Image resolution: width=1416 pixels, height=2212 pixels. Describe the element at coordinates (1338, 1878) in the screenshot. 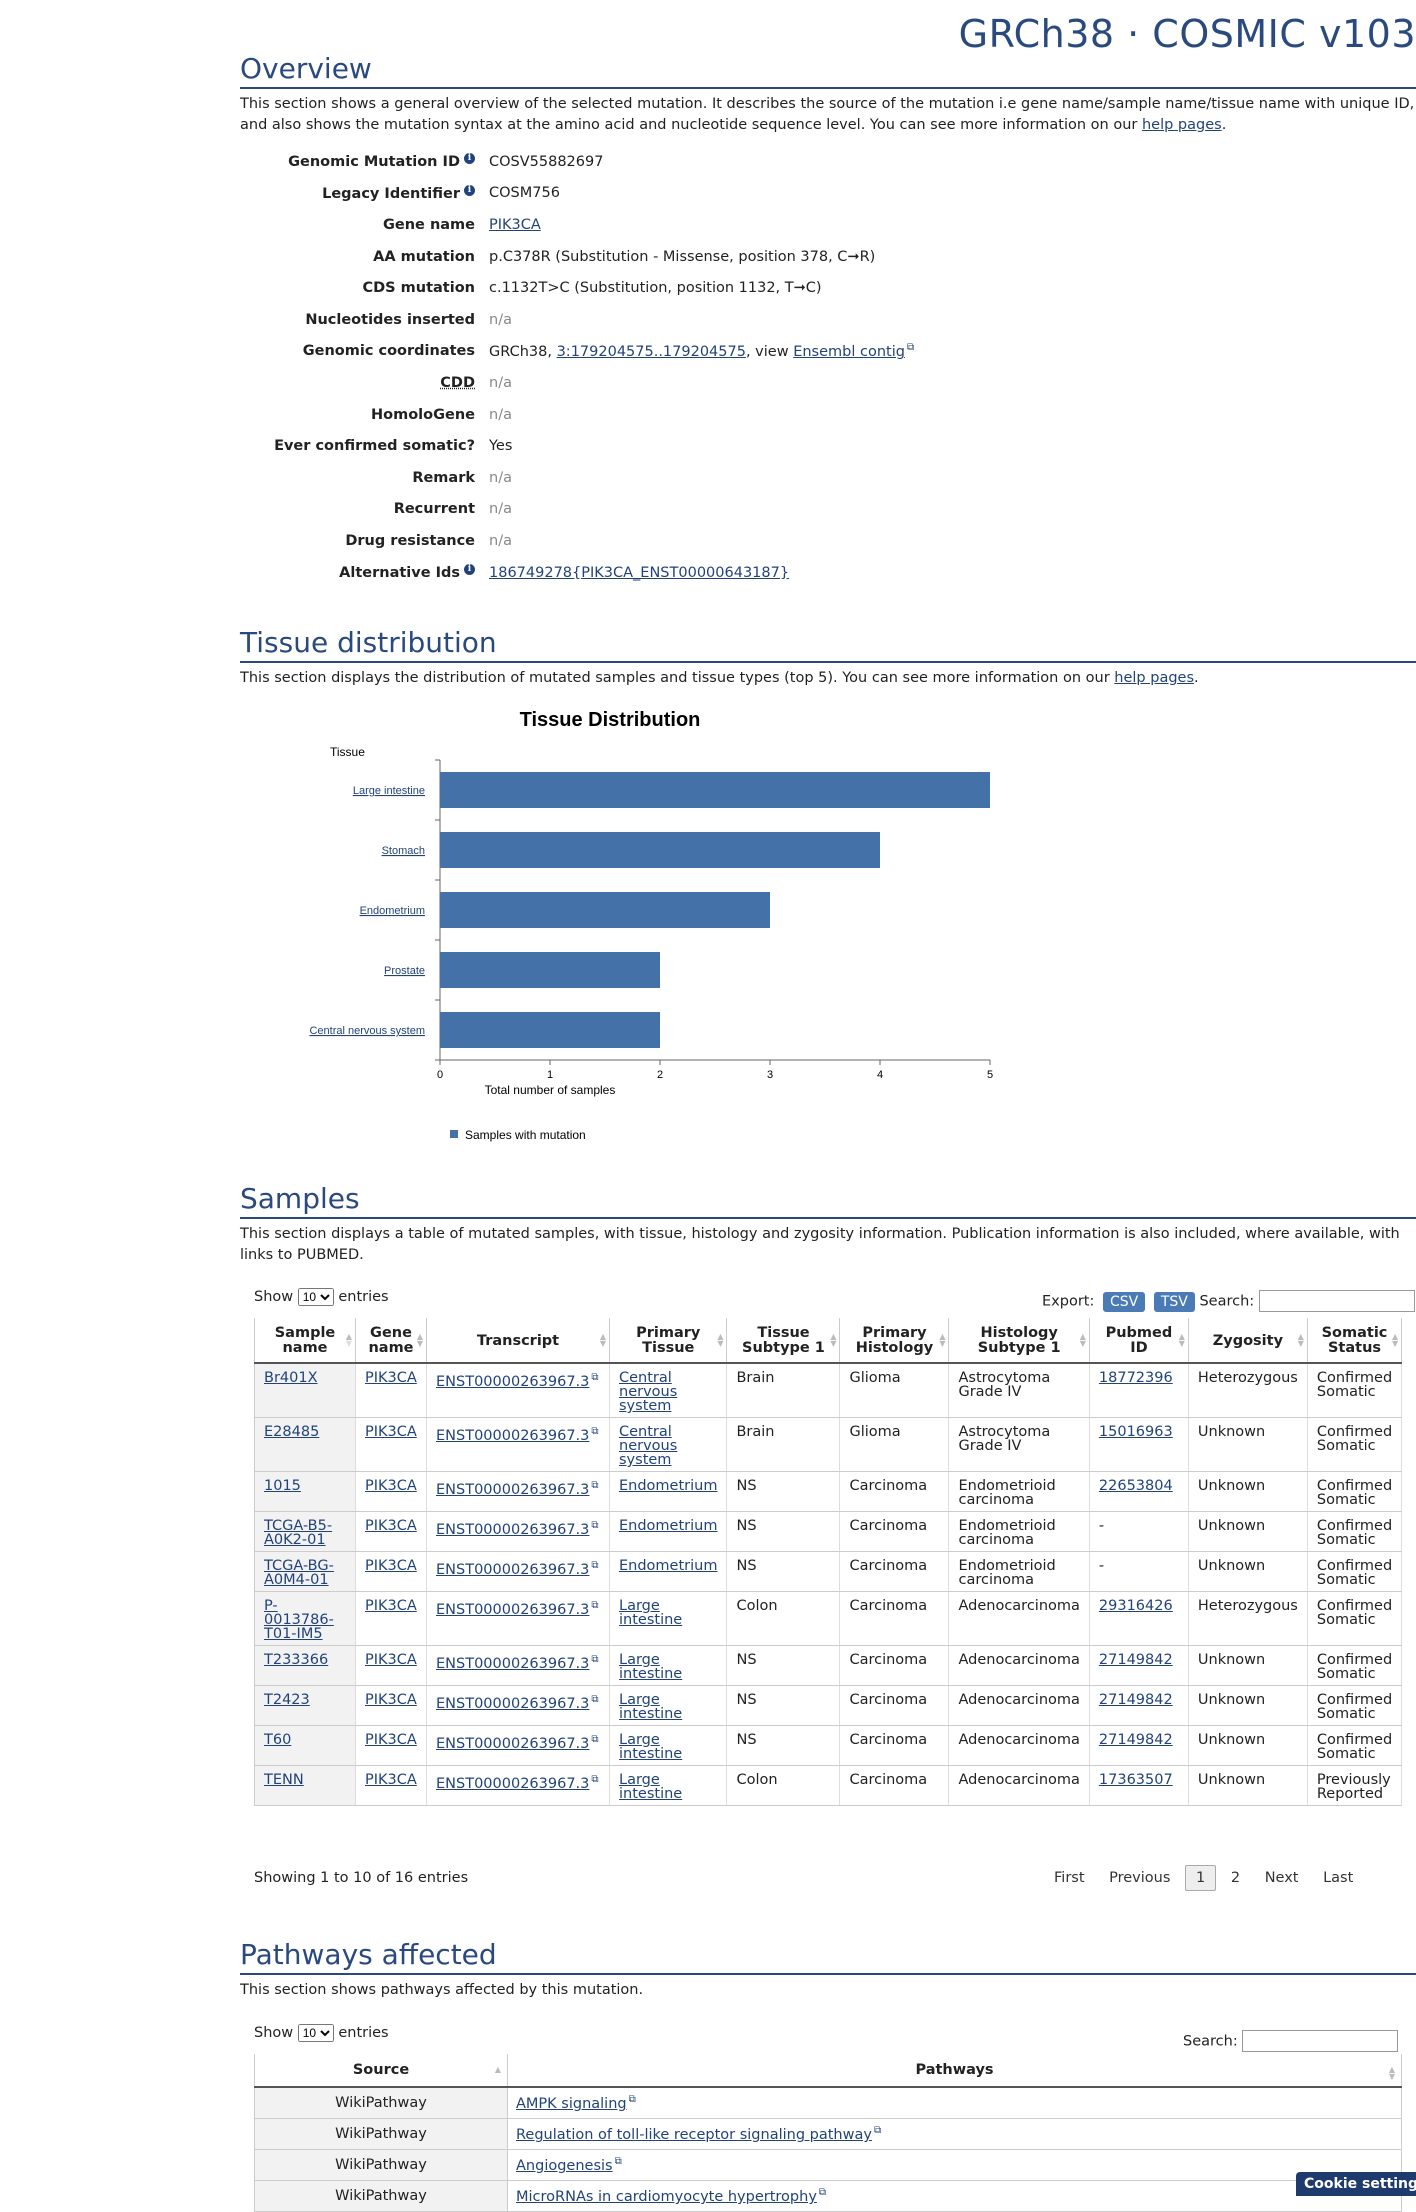

I see `pagination-last: Last` at that location.